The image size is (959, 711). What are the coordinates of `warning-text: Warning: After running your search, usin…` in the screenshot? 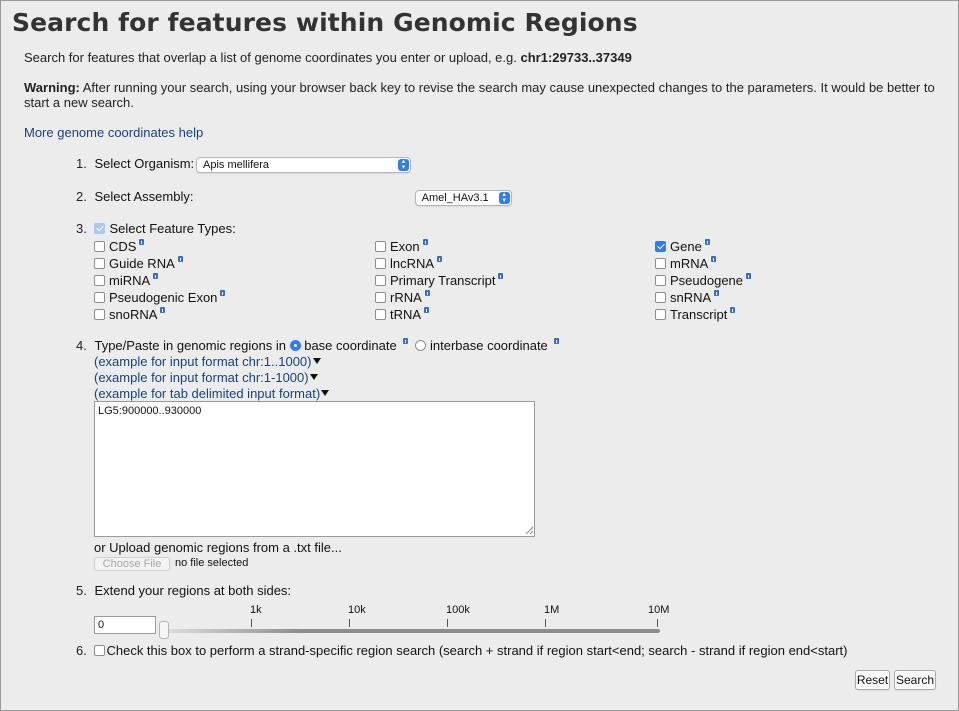 It's located at (481, 95).